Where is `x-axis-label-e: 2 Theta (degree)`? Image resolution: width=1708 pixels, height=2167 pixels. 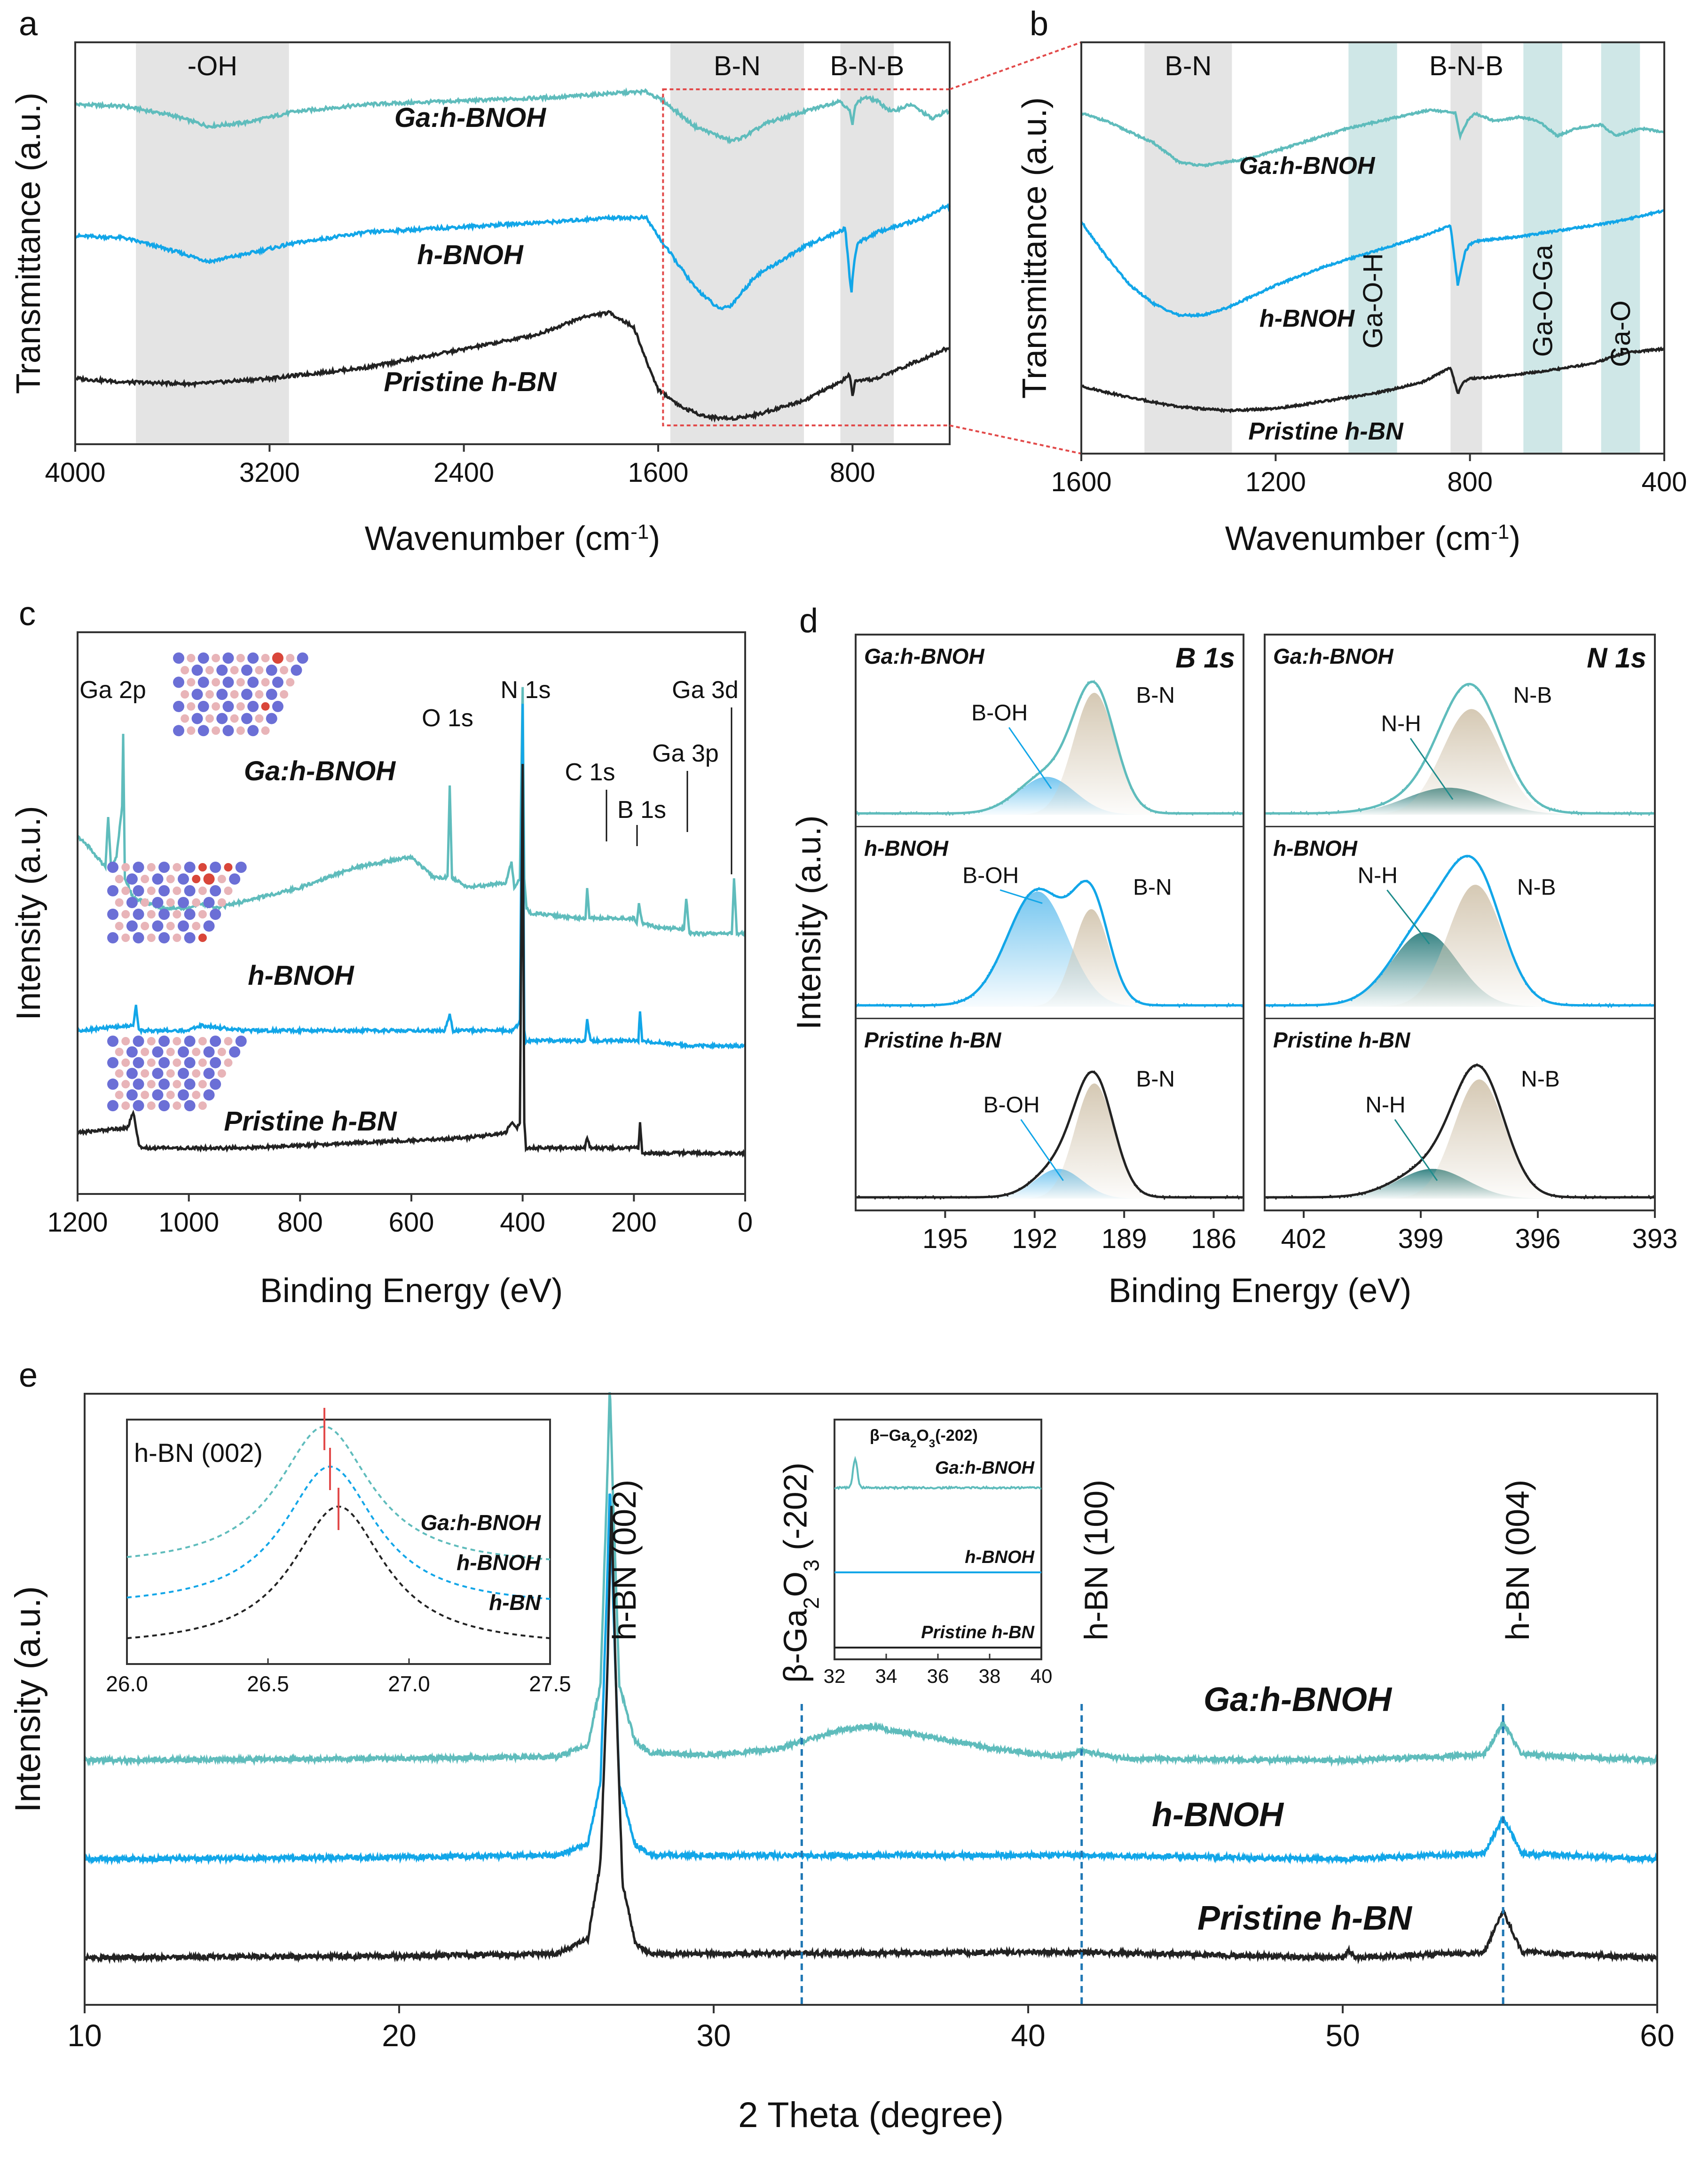
x-axis-label-e: 2 Theta (degree) is located at coordinates (871, 2115).